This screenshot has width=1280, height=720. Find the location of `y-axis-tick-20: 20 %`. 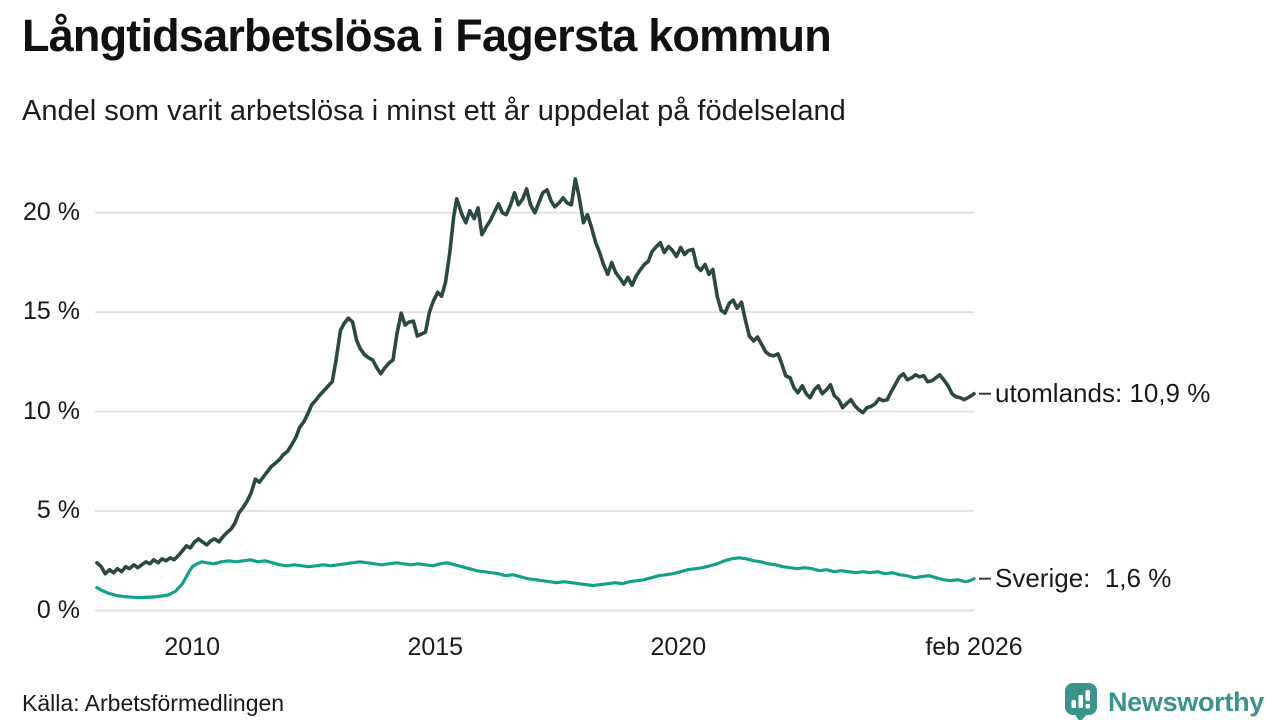

y-axis-tick-20: 20 % is located at coordinates (51, 211).